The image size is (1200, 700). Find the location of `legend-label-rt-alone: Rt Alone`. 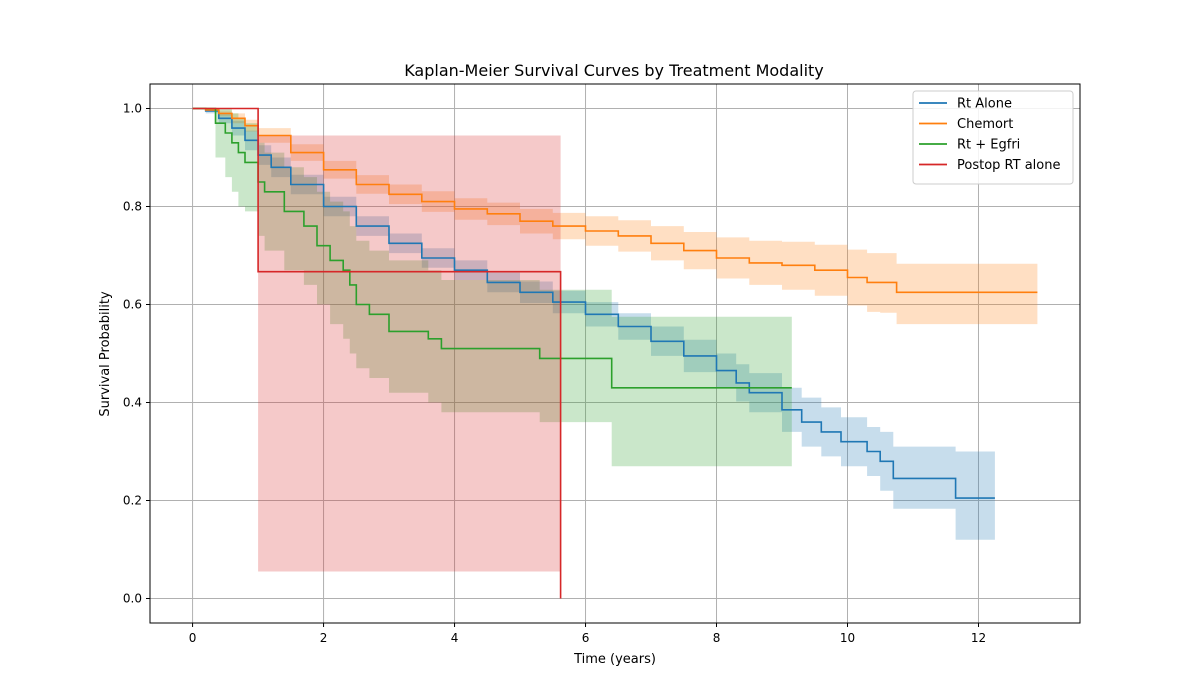

legend-label-rt-alone: Rt Alone is located at coordinates (984, 104).